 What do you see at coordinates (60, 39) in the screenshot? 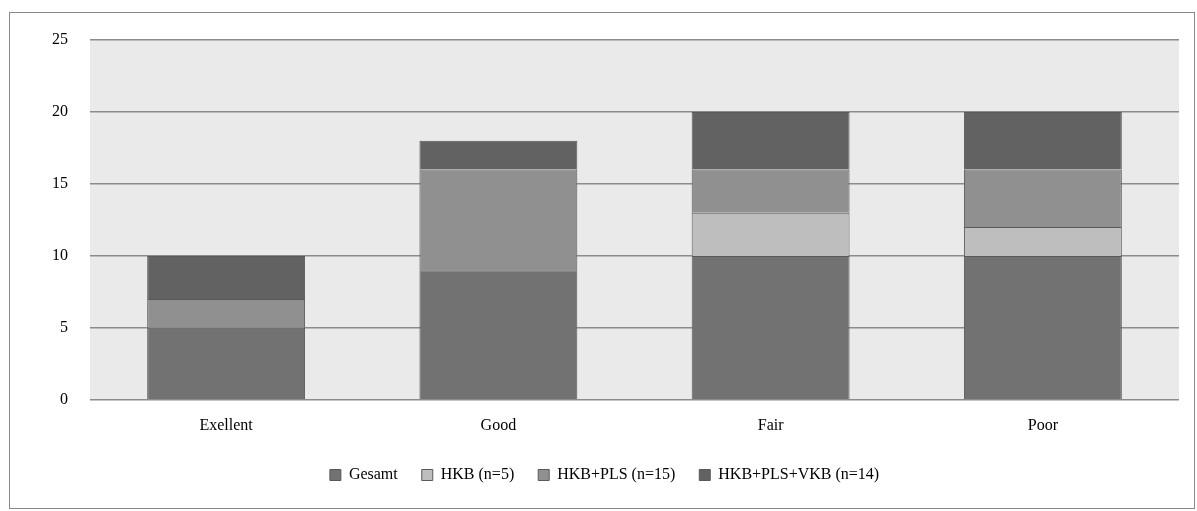
I see `y-tick-label: 25` at bounding box center [60, 39].